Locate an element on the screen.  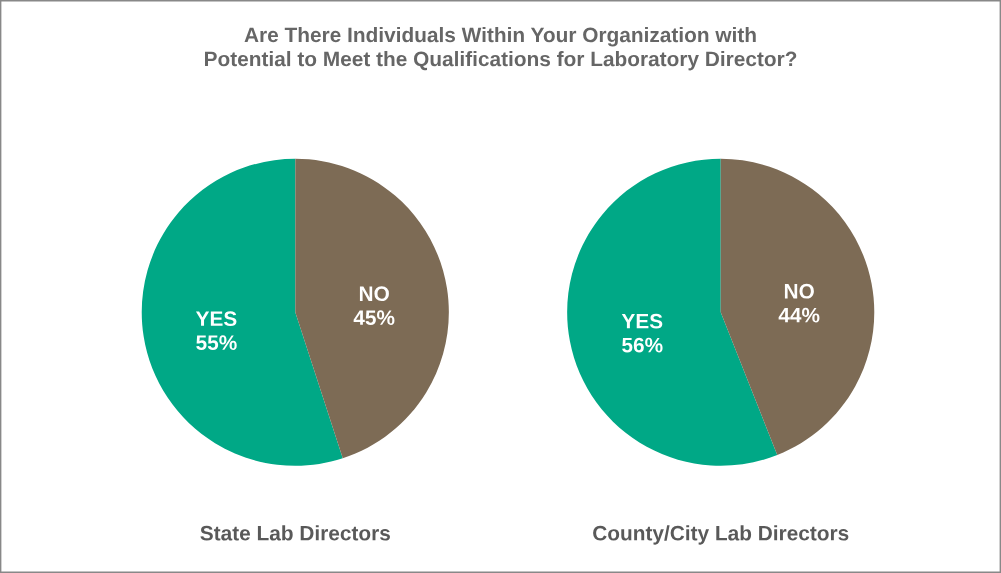
text: Are There Individuals Within Your Organization with Potential to Meet the Qualifications for Laboratory Director? is located at coordinates (501, 48).